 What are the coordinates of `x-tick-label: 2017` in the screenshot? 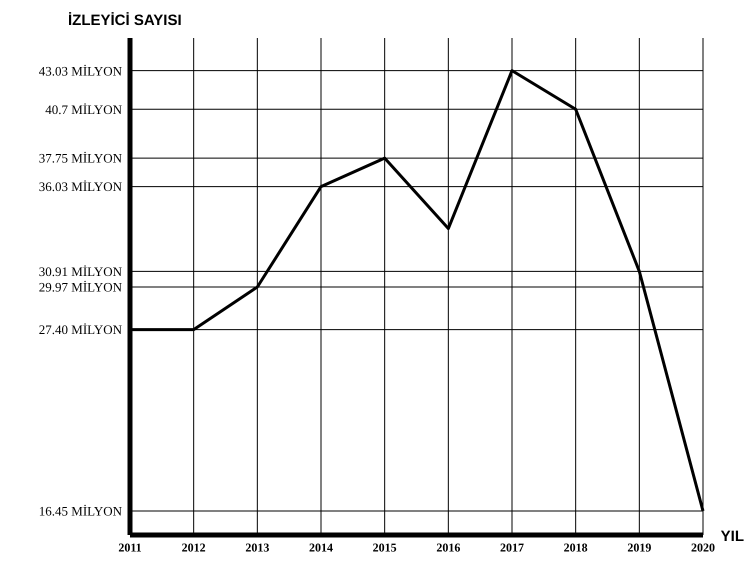 It's located at (512, 547).